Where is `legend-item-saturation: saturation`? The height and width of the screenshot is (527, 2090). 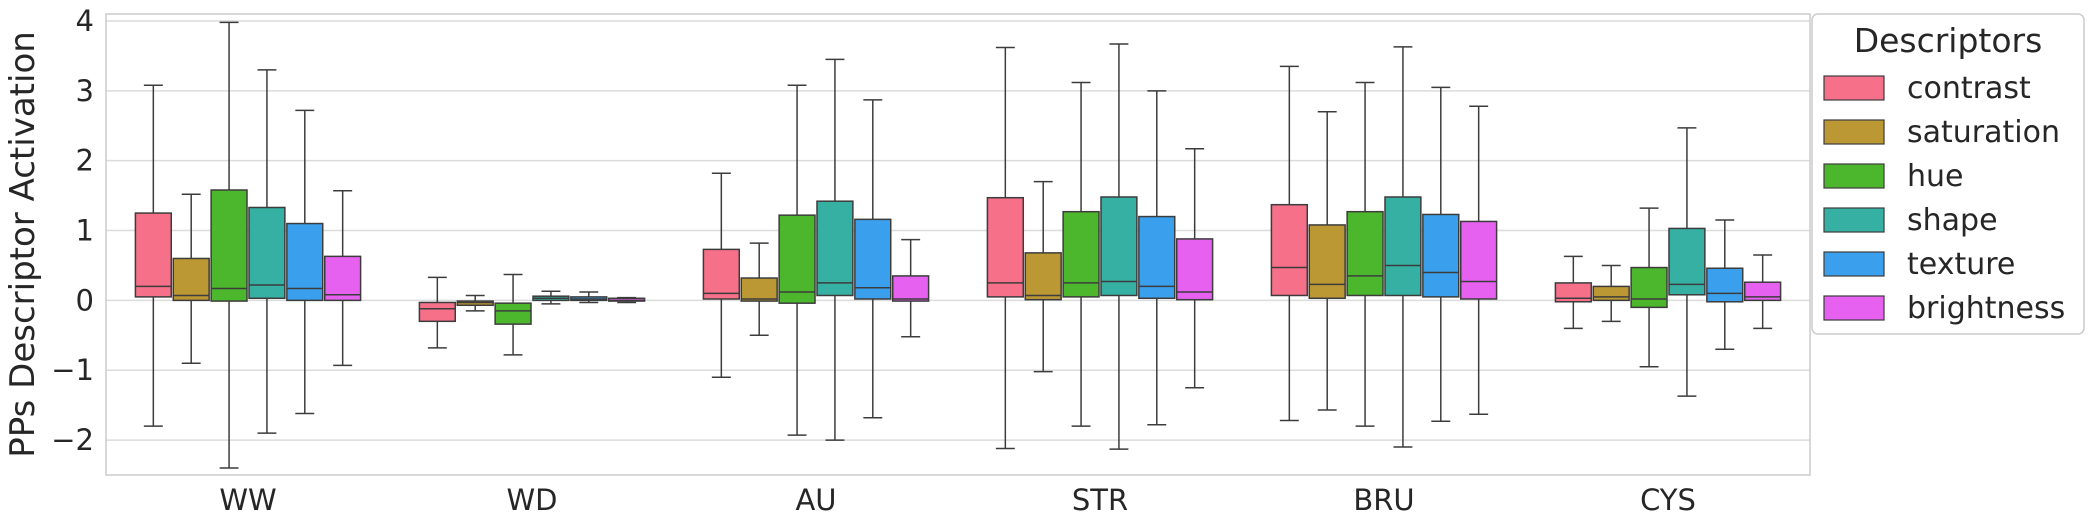
legend-item-saturation: saturation is located at coordinates (1941, 132).